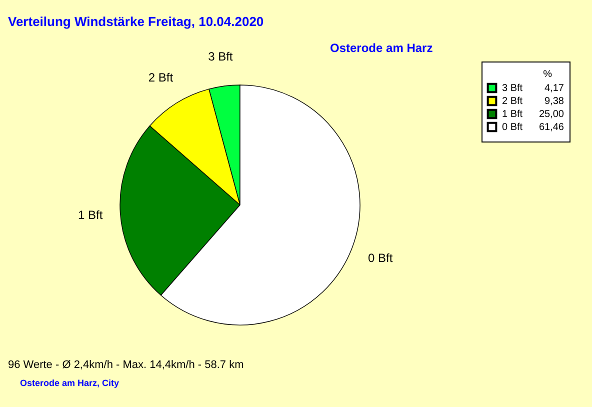 Image resolution: width=592 pixels, height=407 pixels. What do you see at coordinates (136, 21) in the screenshot?
I see `chart-title: Verteilung Windstärke Freitag, 10.04.2020` at bounding box center [136, 21].